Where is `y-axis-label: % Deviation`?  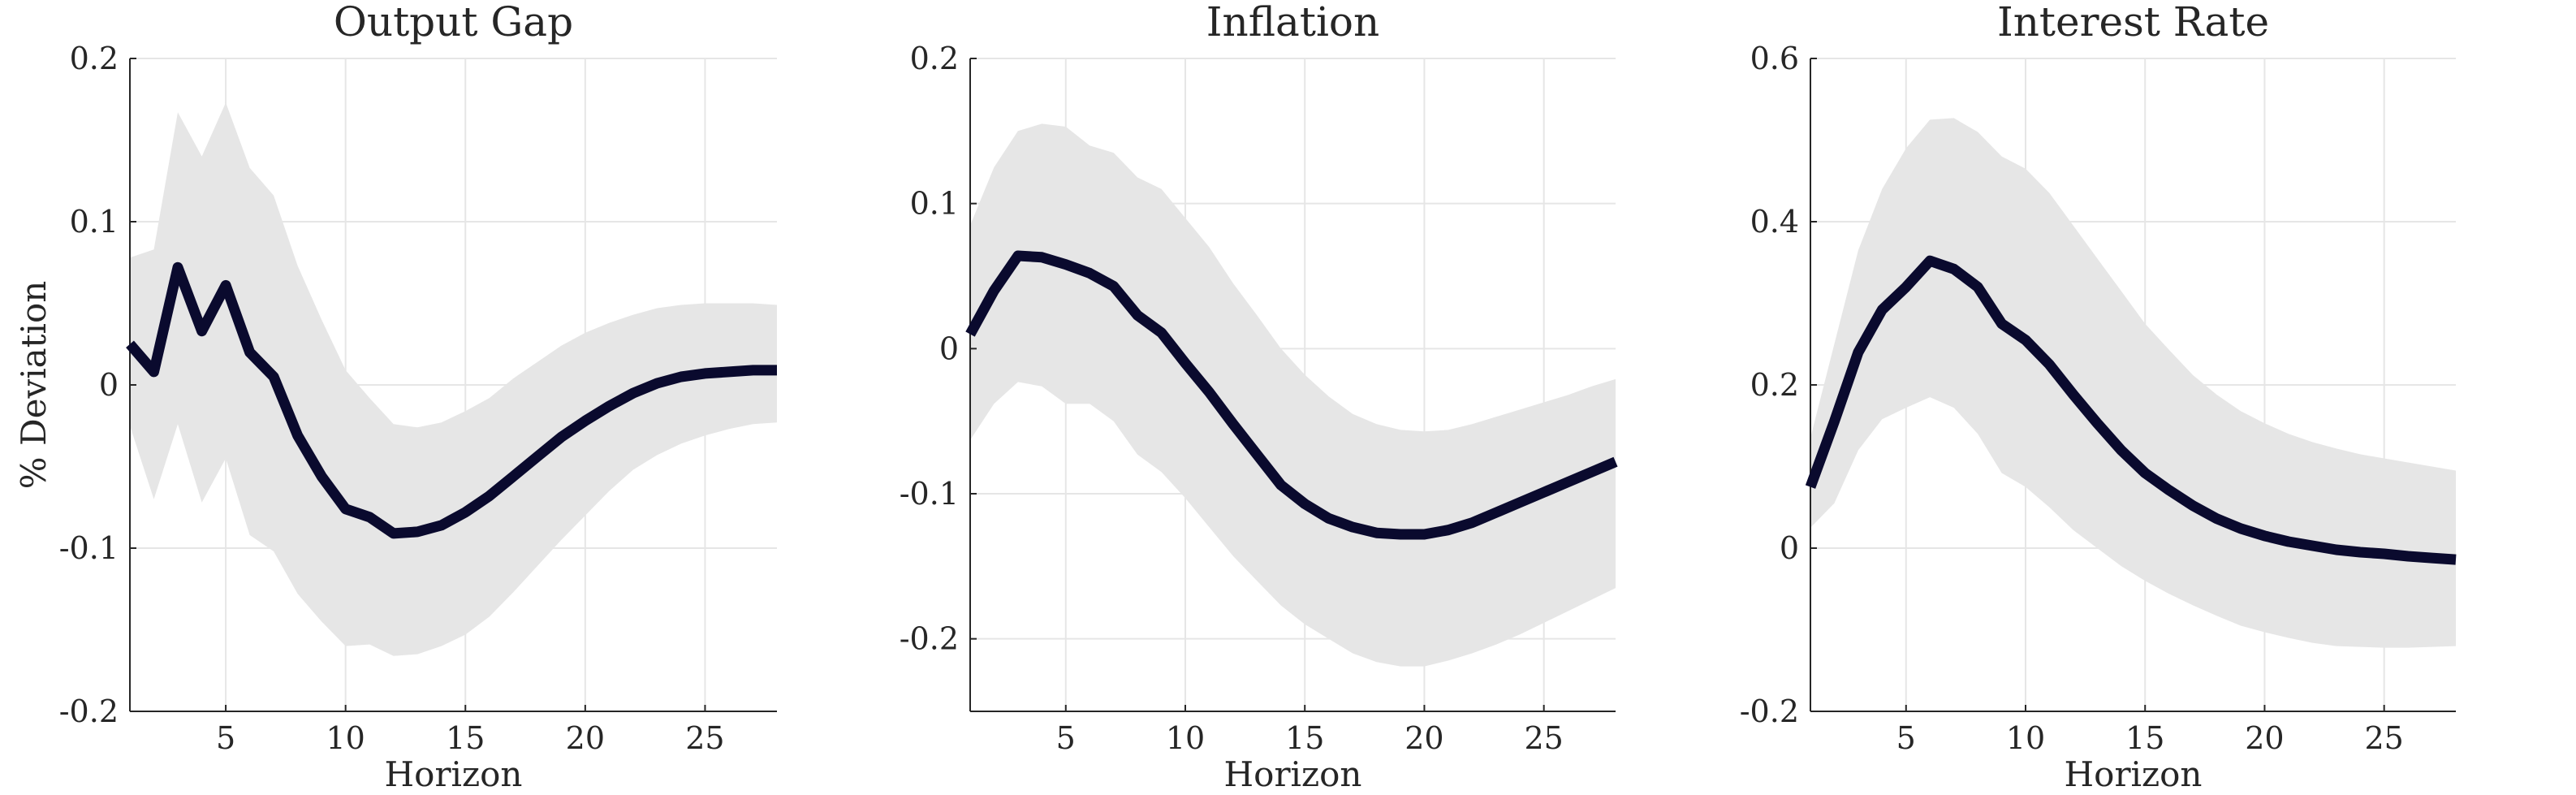
y-axis-label: % Deviation is located at coordinates (34, 385).